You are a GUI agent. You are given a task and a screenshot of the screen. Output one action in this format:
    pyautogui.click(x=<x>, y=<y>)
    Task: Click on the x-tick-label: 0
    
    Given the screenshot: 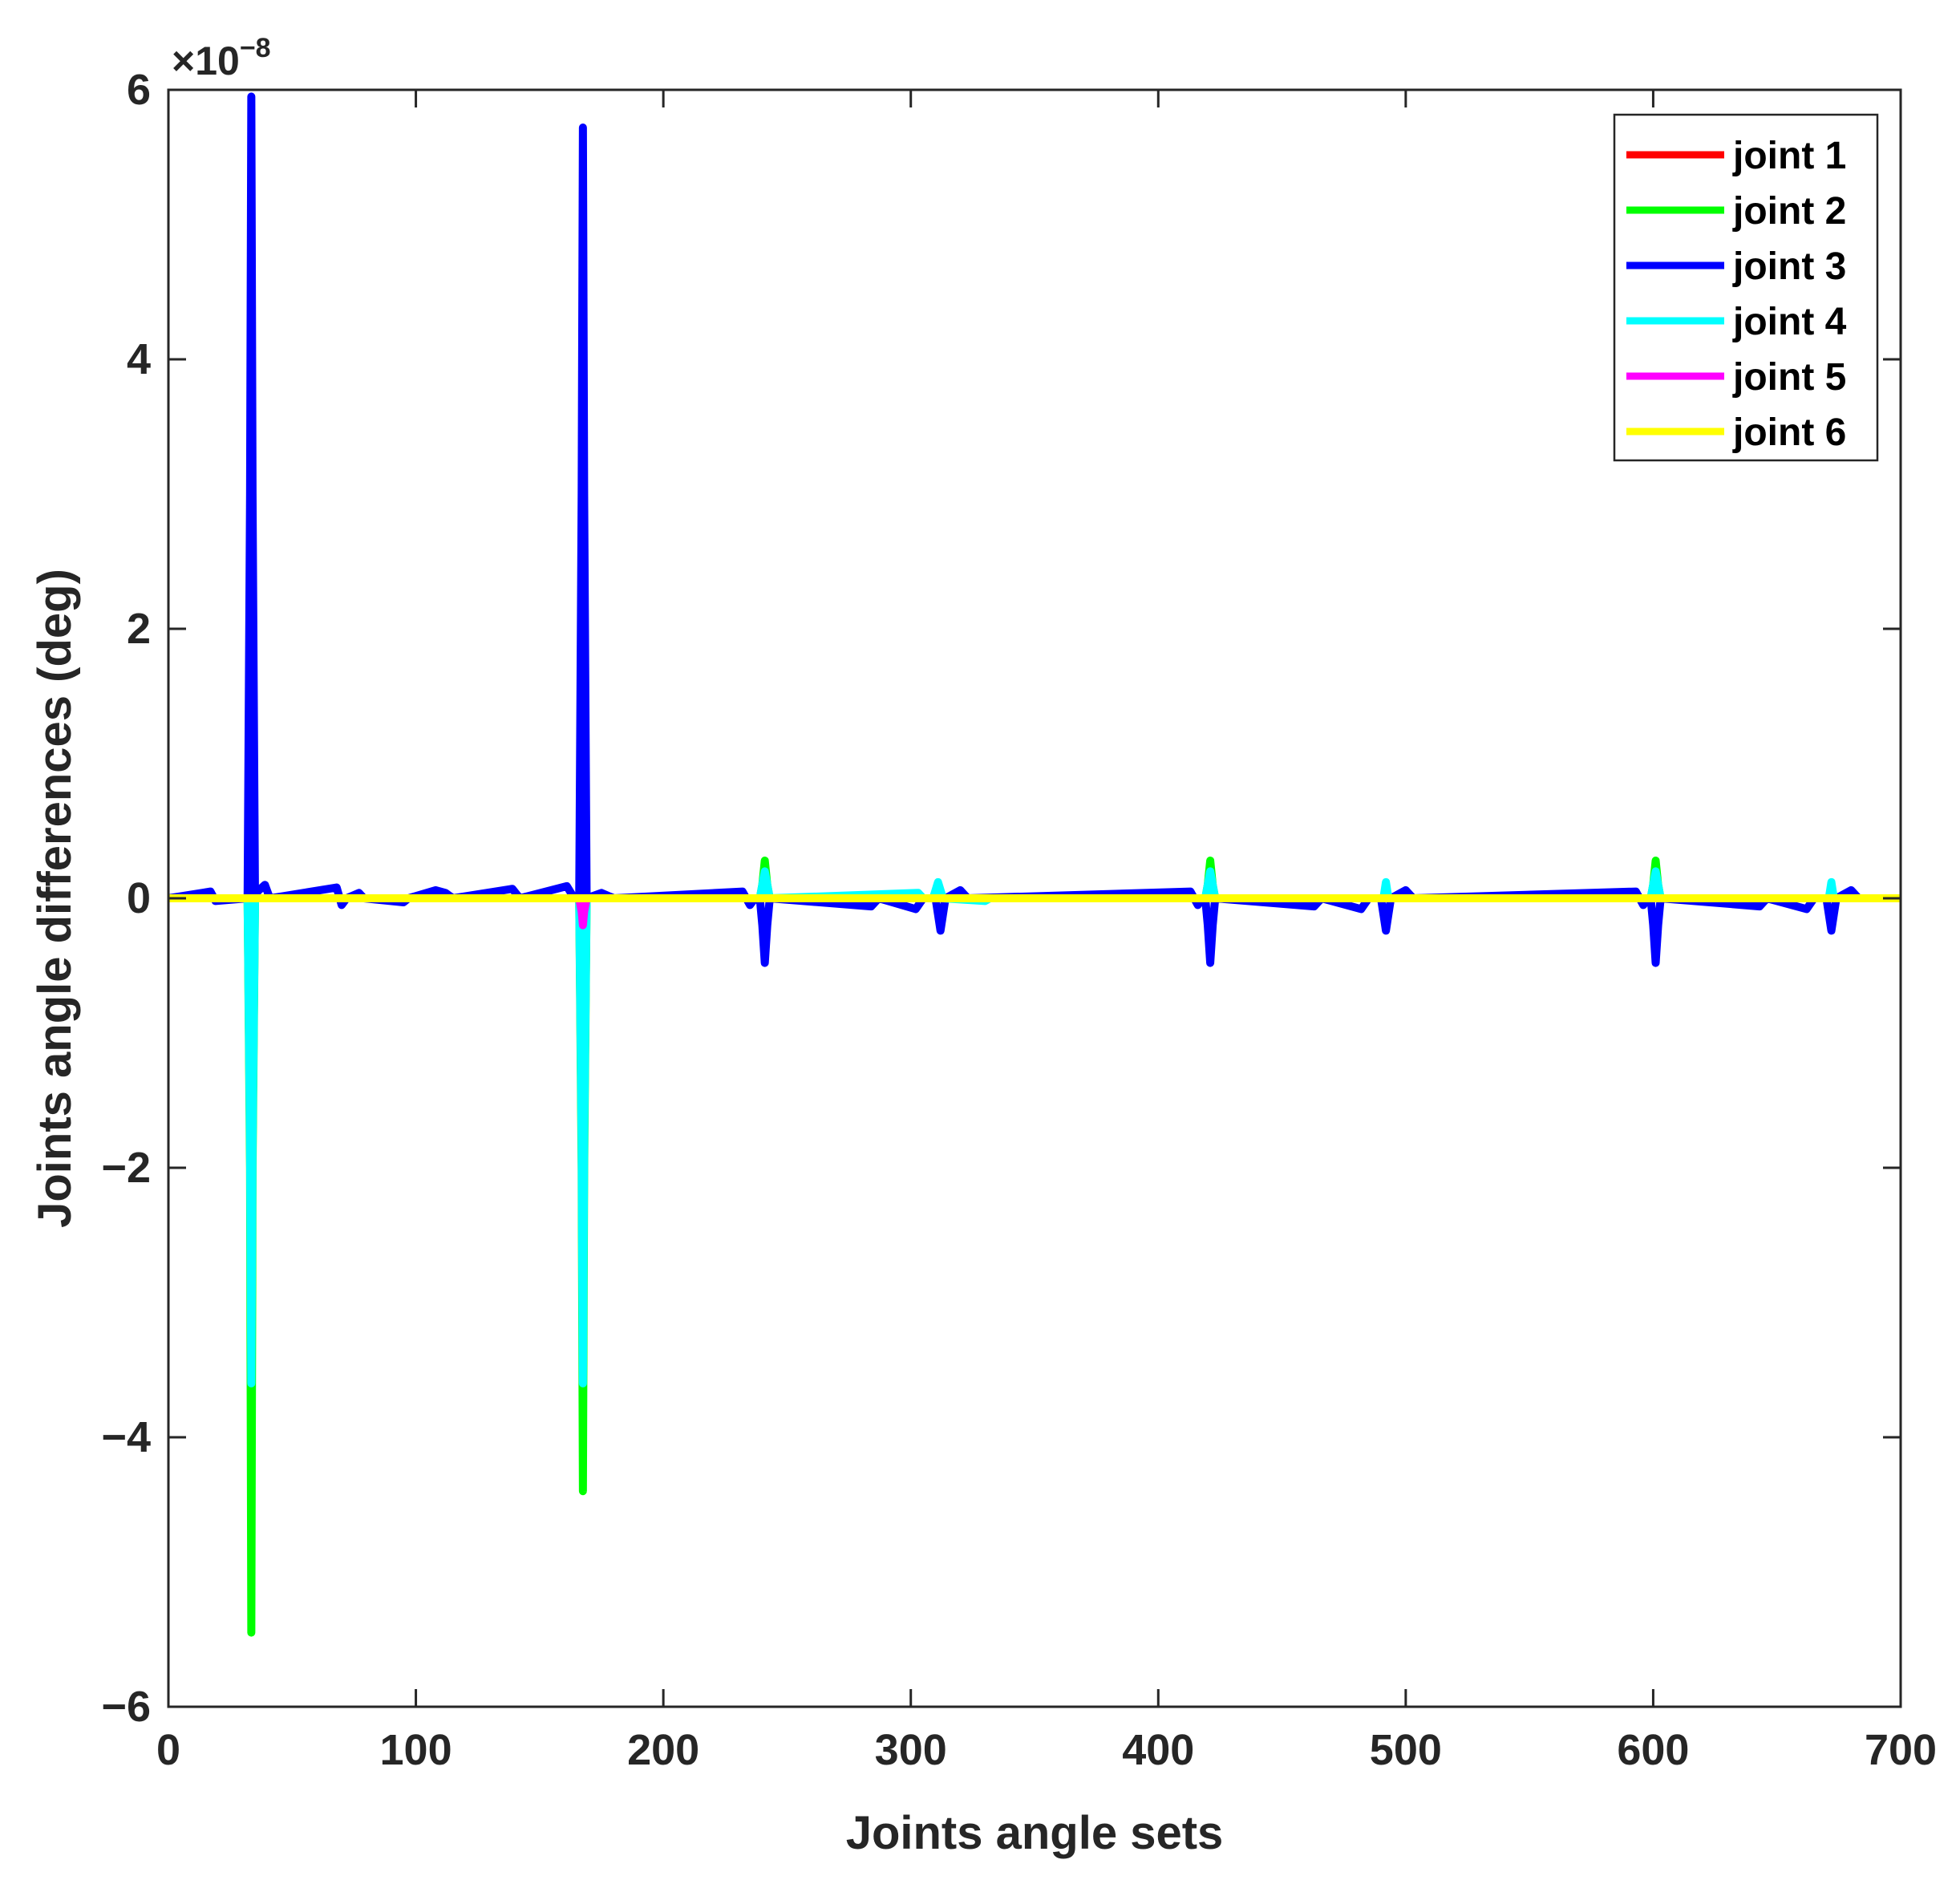 What is the action you would take?
    pyautogui.click(x=168, y=1750)
    